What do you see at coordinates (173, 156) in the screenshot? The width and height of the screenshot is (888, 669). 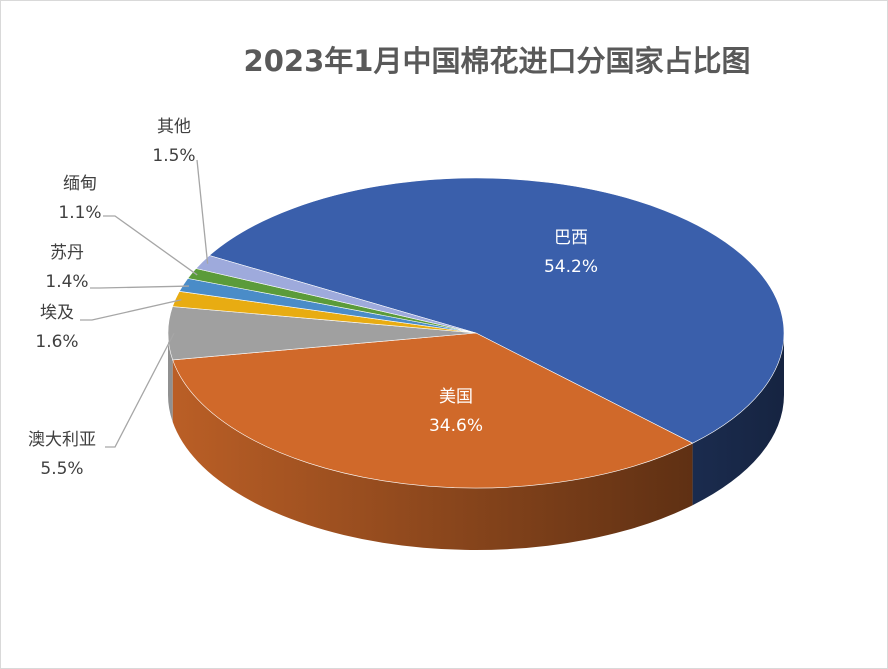 I see `value-label: 1.5%` at bounding box center [173, 156].